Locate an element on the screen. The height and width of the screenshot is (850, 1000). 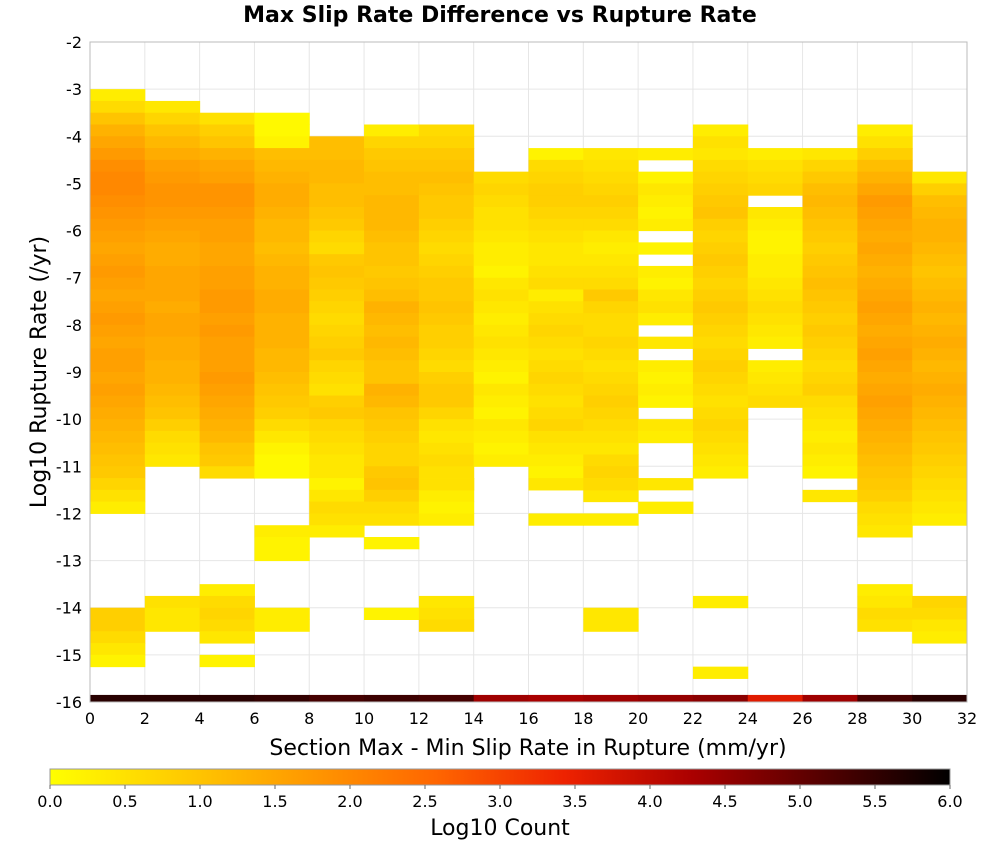
y-tick-label: -5 is located at coordinates (74, 183).